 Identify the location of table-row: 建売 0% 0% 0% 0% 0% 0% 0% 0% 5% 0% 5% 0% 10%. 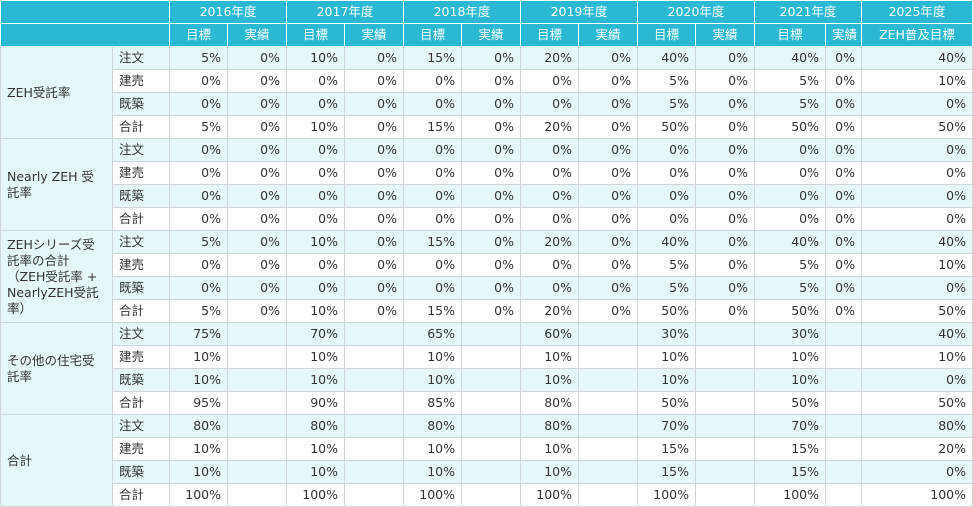
(487, 81).